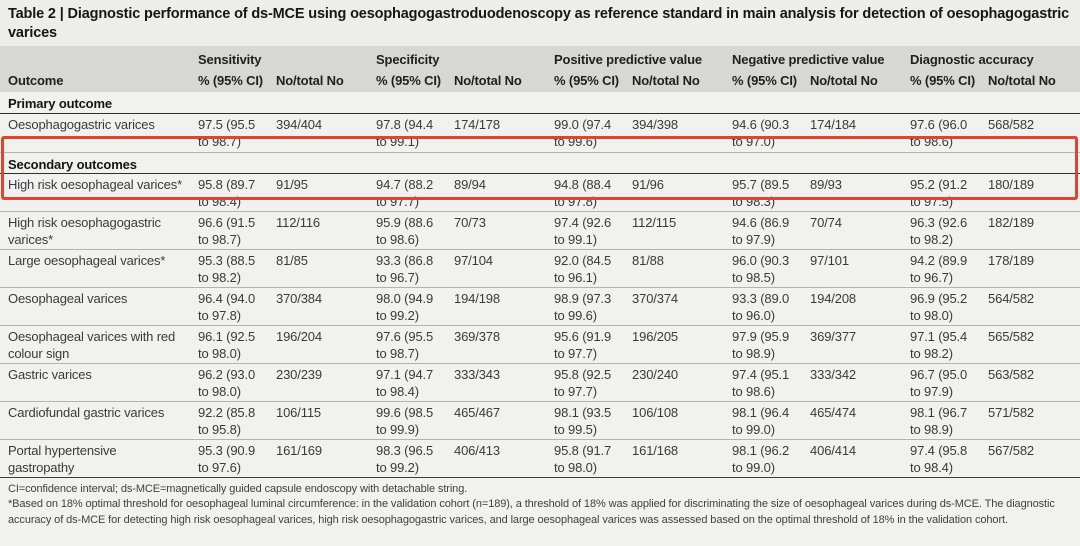 The image size is (1080, 546). What do you see at coordinates (318, 192) in the screenshot?
I see `ratio-value-cell: 91/95` at bounding box center [318, 192].